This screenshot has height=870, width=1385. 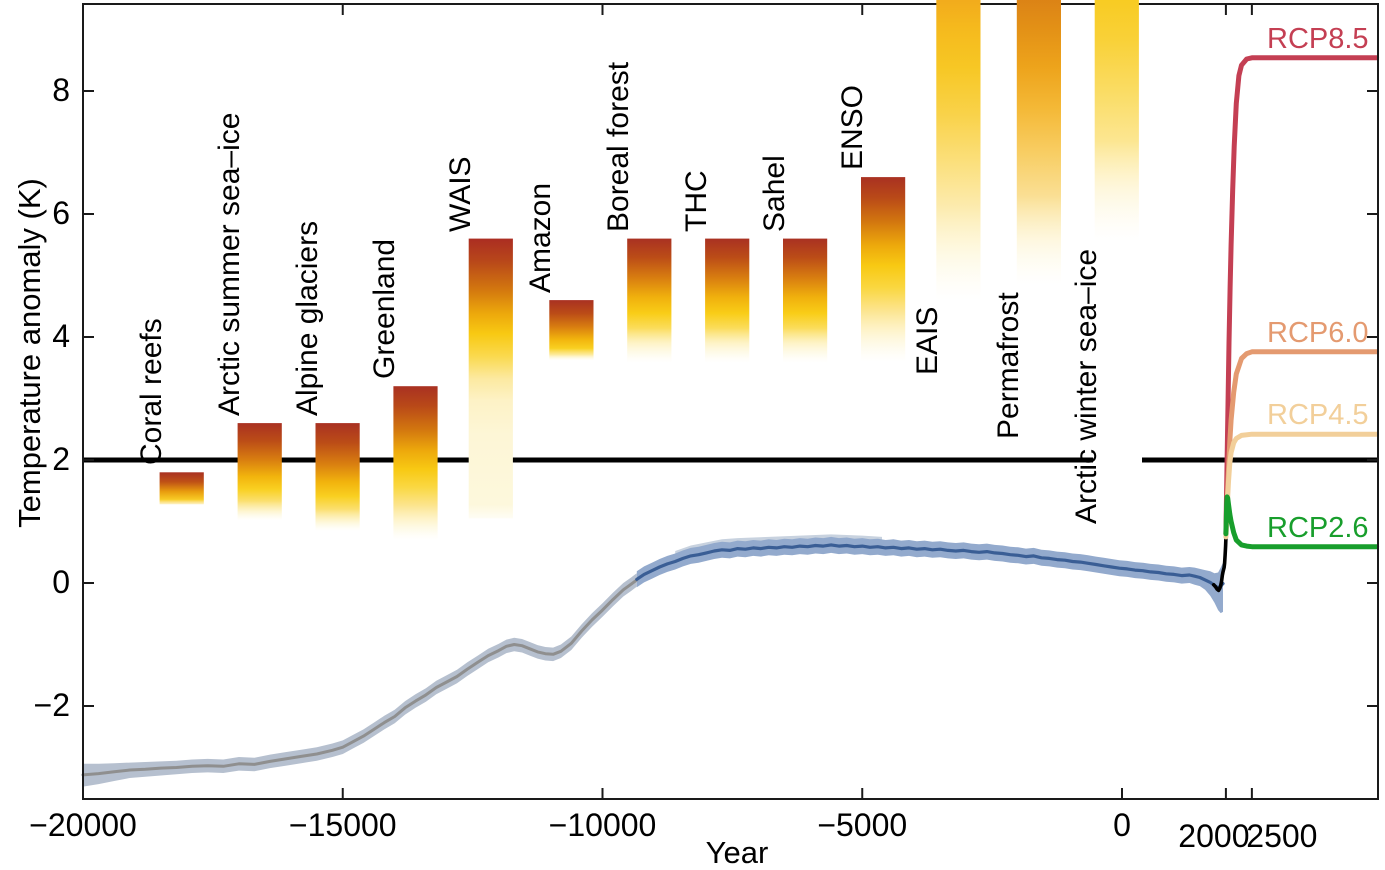 I want to click on rcp-curve-rcp6.0, so click(x=1301, y=443).